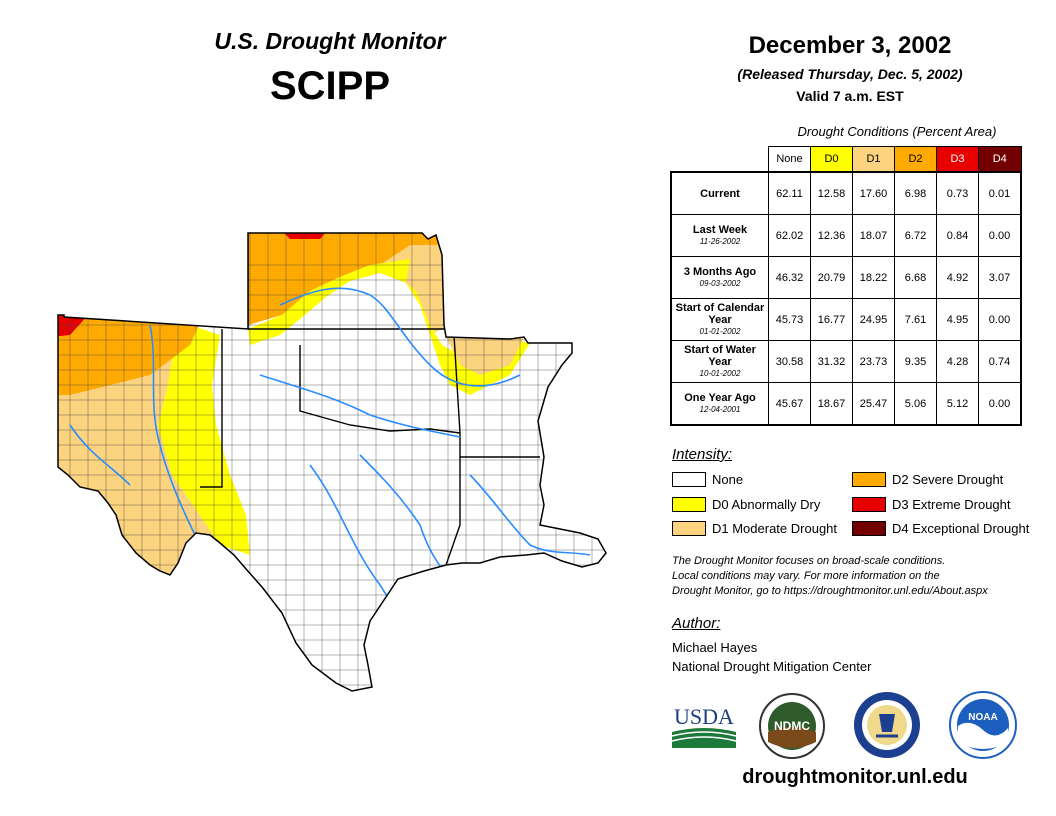 The image size is (1056, 816). I want to click on legend-item: D4 Exceptional Drought, so click(940, 528).